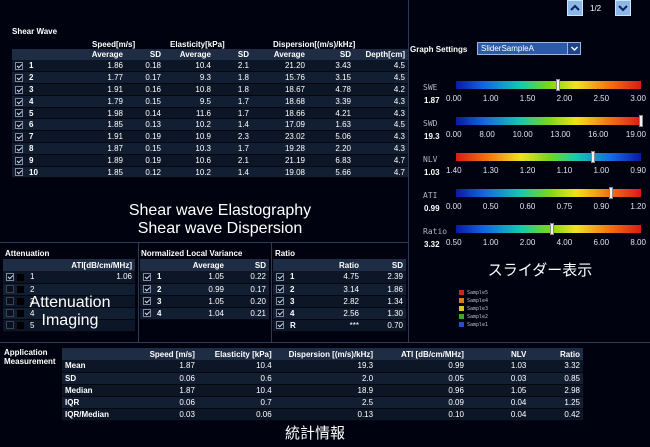  I want to click on slider-track-swe, so click(548, 85).